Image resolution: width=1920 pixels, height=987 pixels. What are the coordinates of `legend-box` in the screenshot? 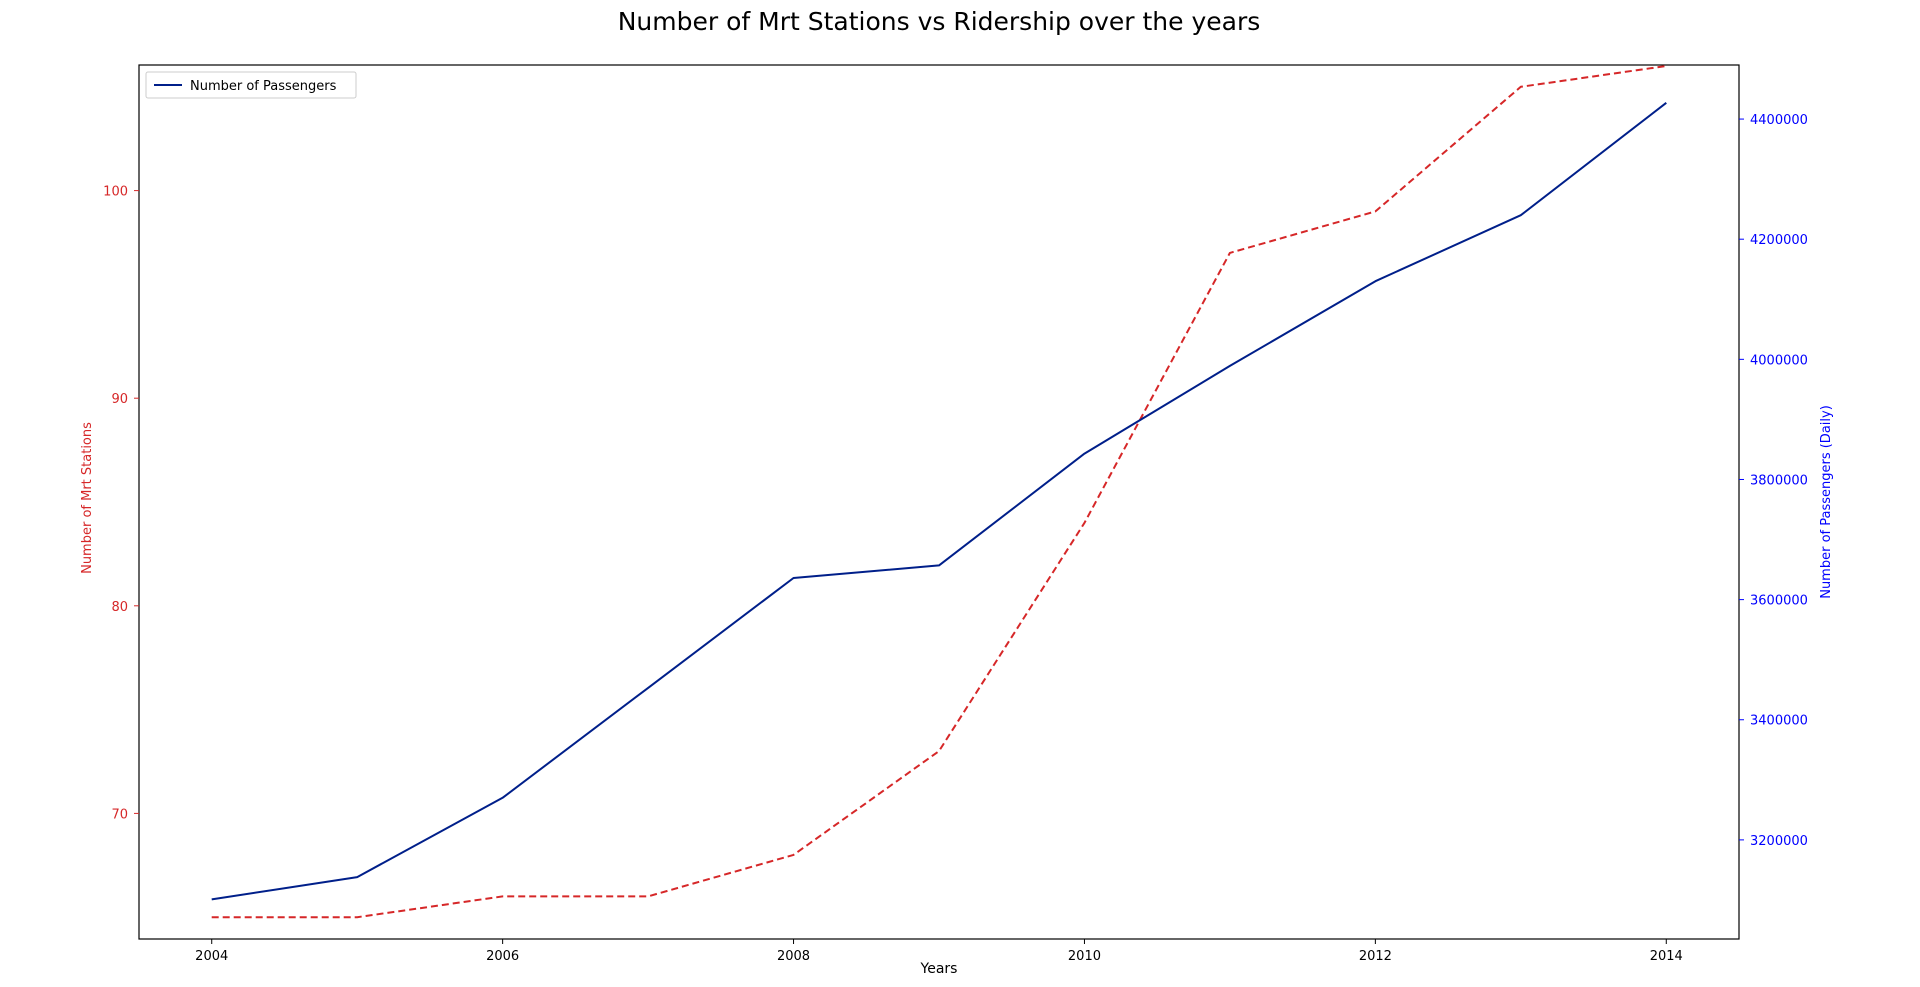 It's located at (251, 85).